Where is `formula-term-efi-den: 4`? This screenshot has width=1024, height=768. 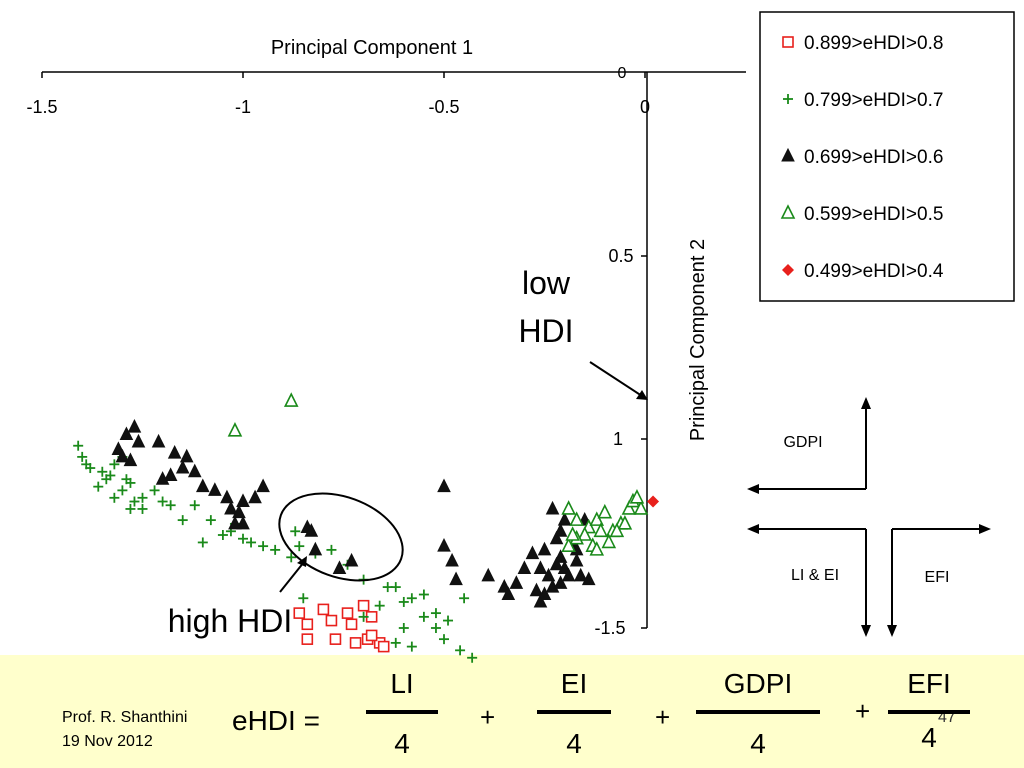 formula-term-efi-den: 4 is located at coordinates (929, 737).